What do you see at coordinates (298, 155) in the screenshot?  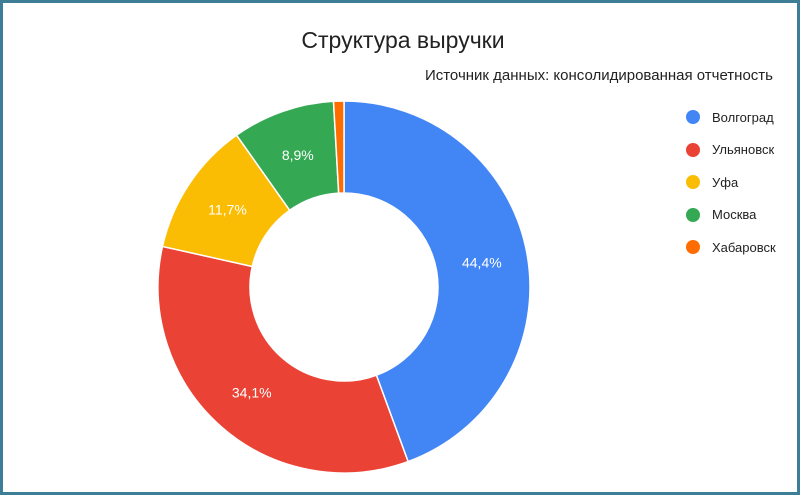 I see `slice-value-label: 8,9%` at bounding box center [298, 155].